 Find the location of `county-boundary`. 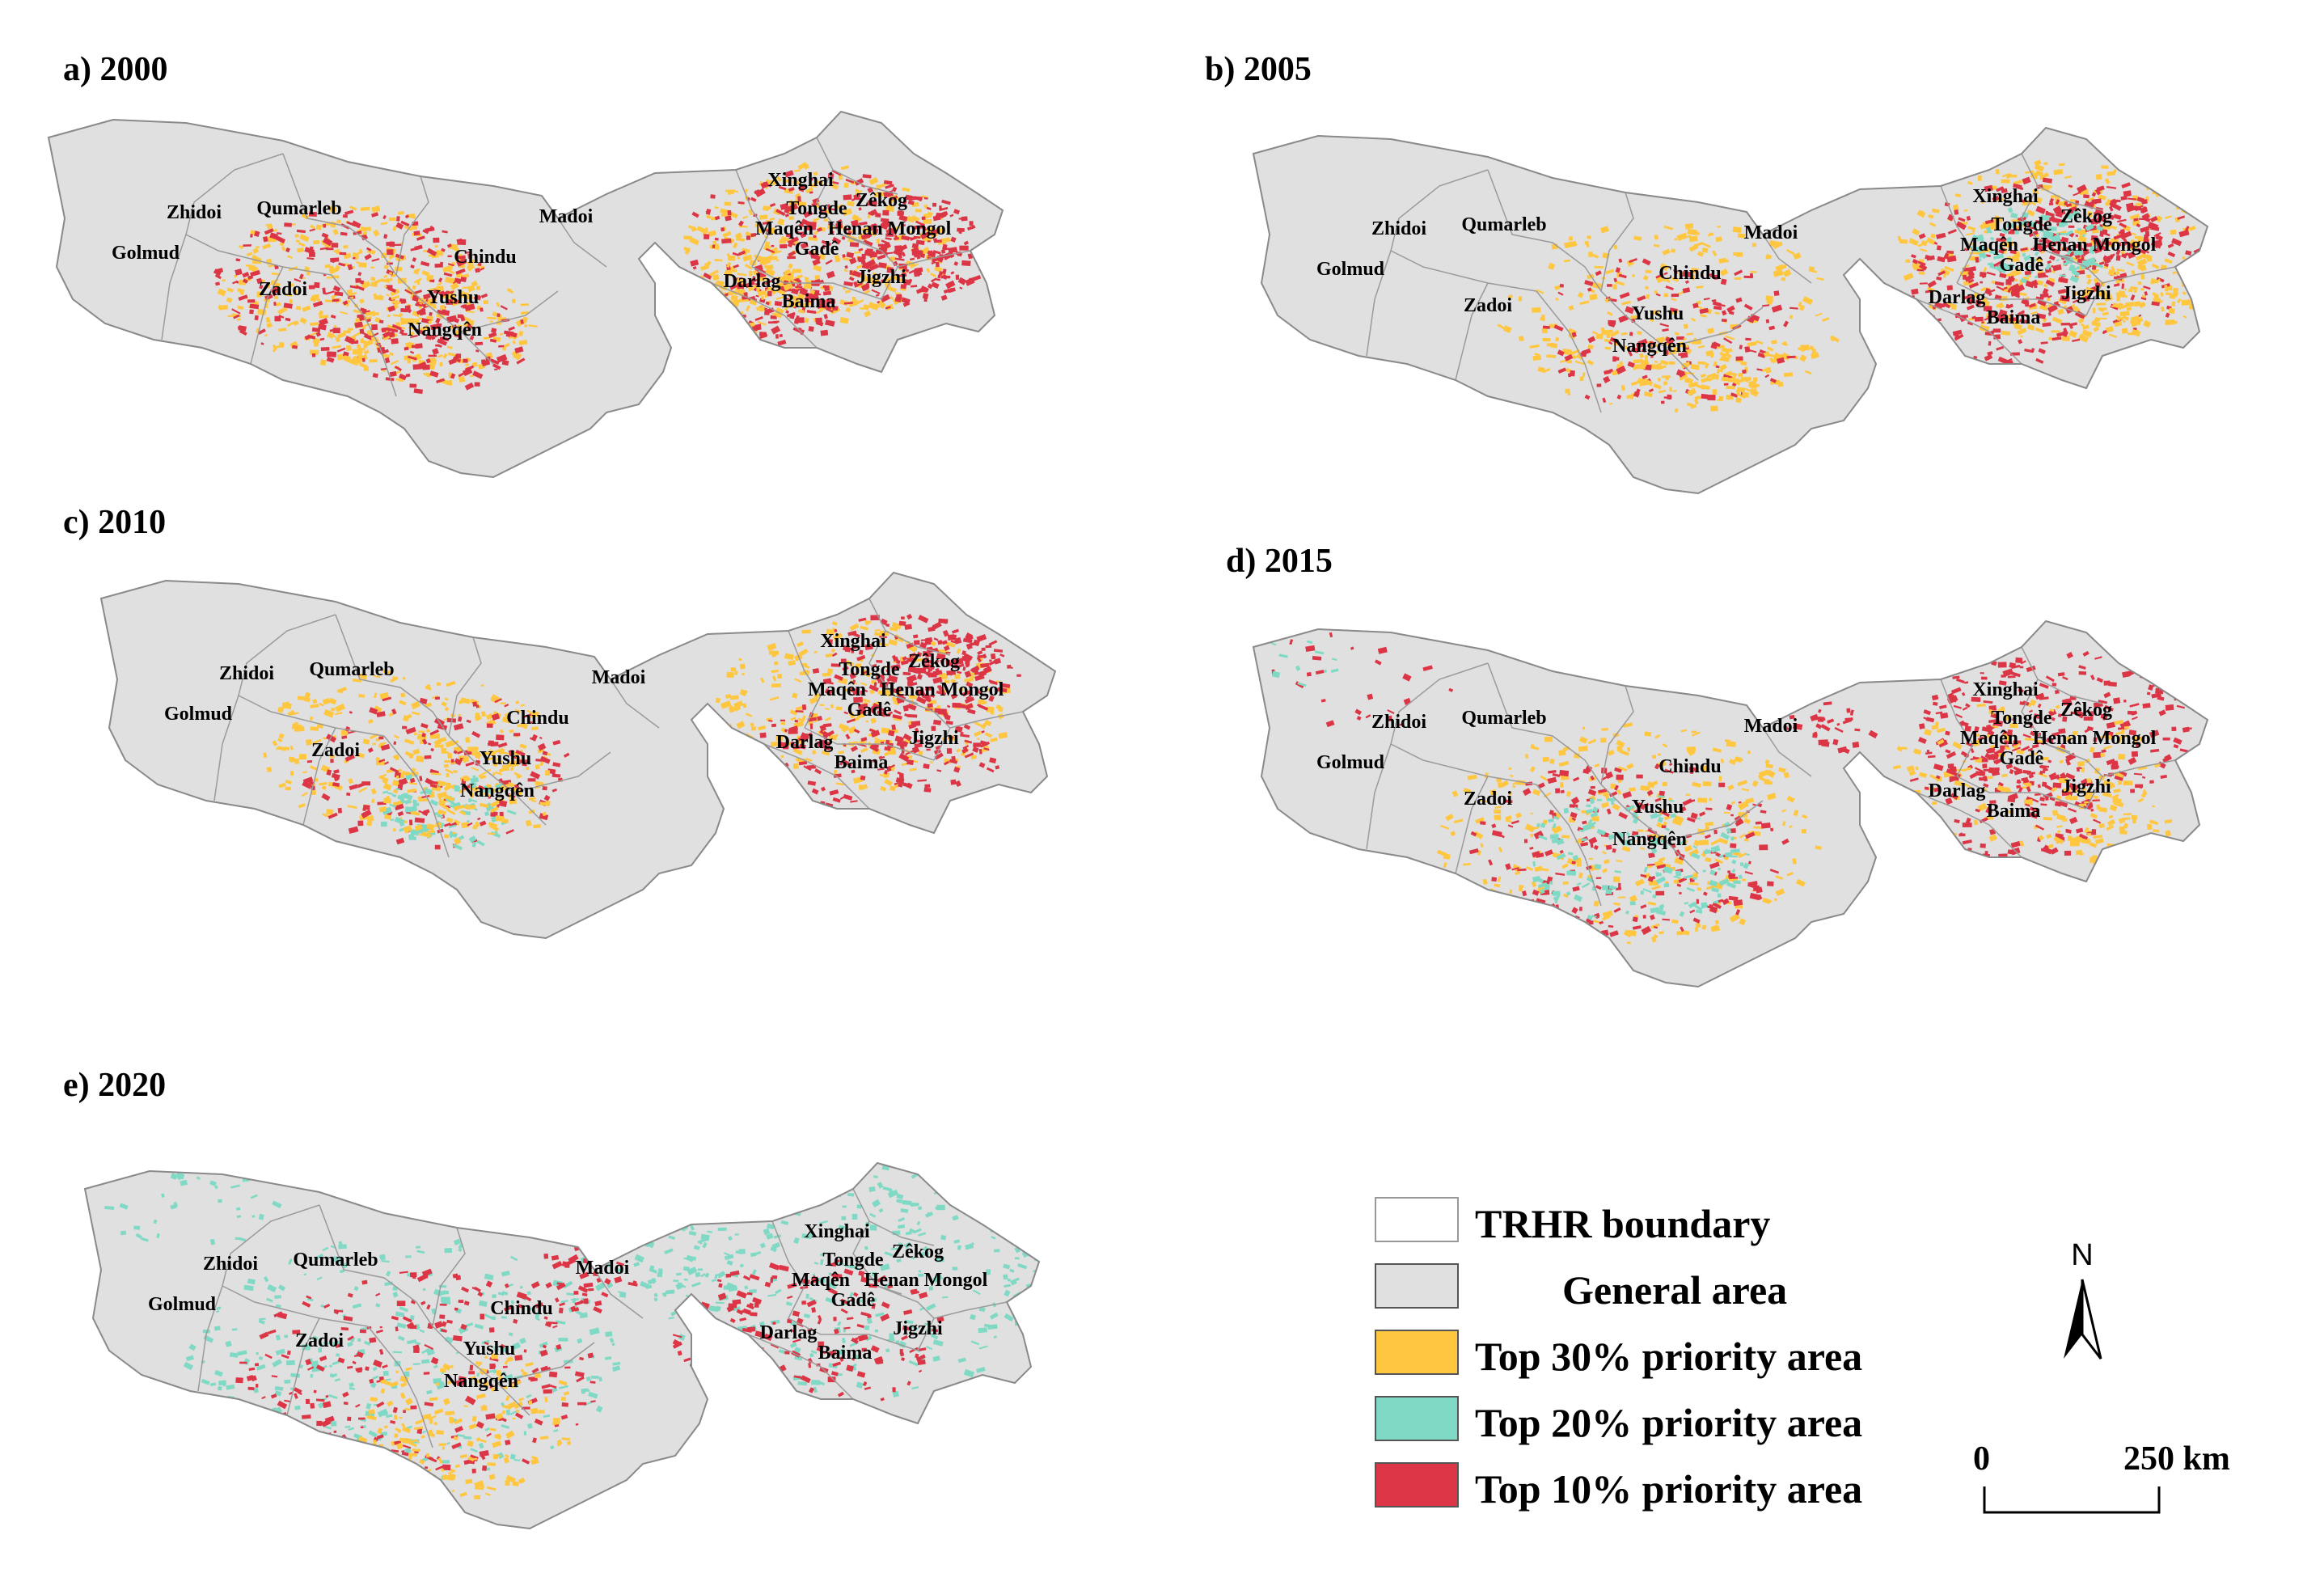

county-boundary is located at coordinates (2021, 299).